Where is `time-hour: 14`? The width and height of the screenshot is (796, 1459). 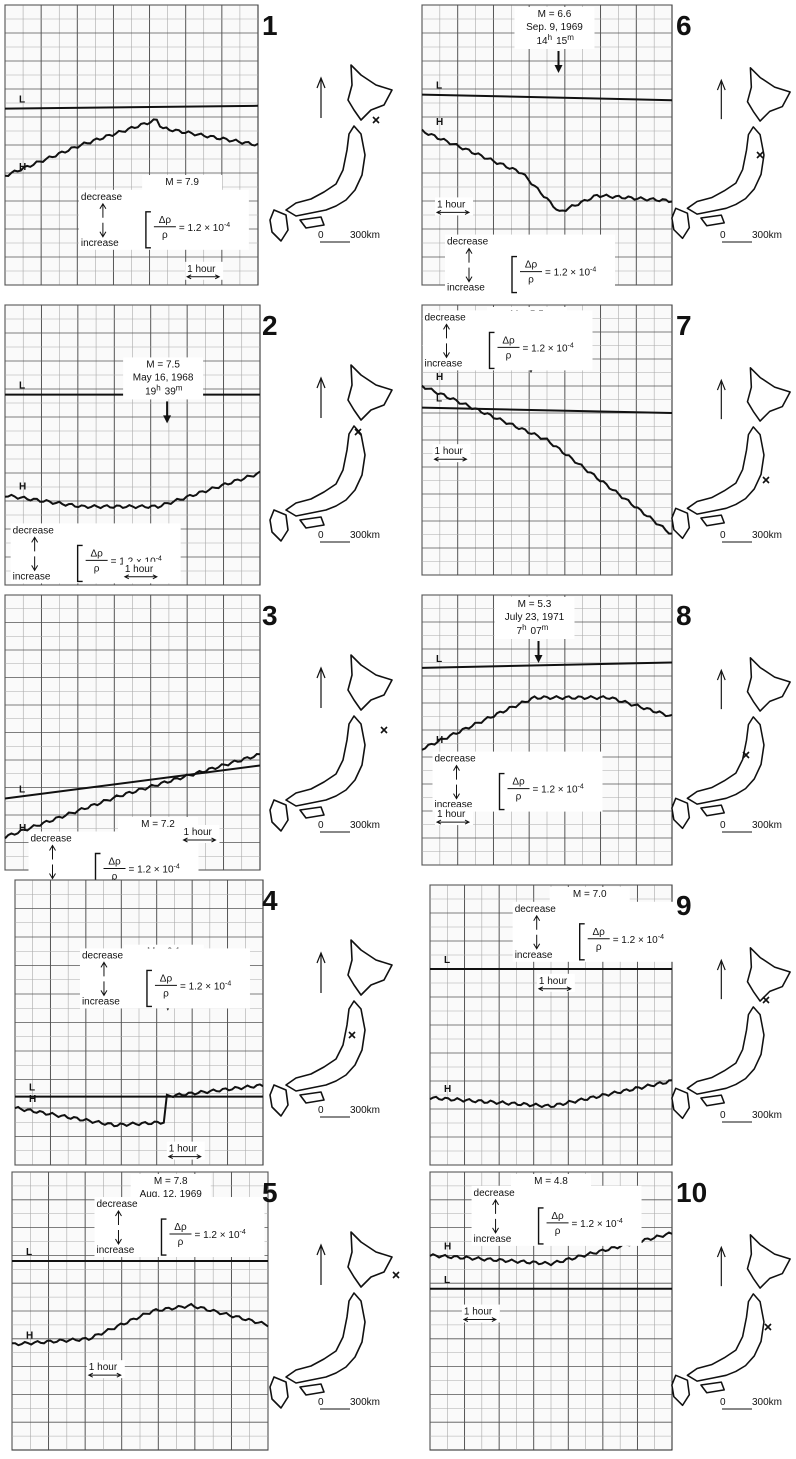
time-hour: 14 is located at coordinates (543, 41).